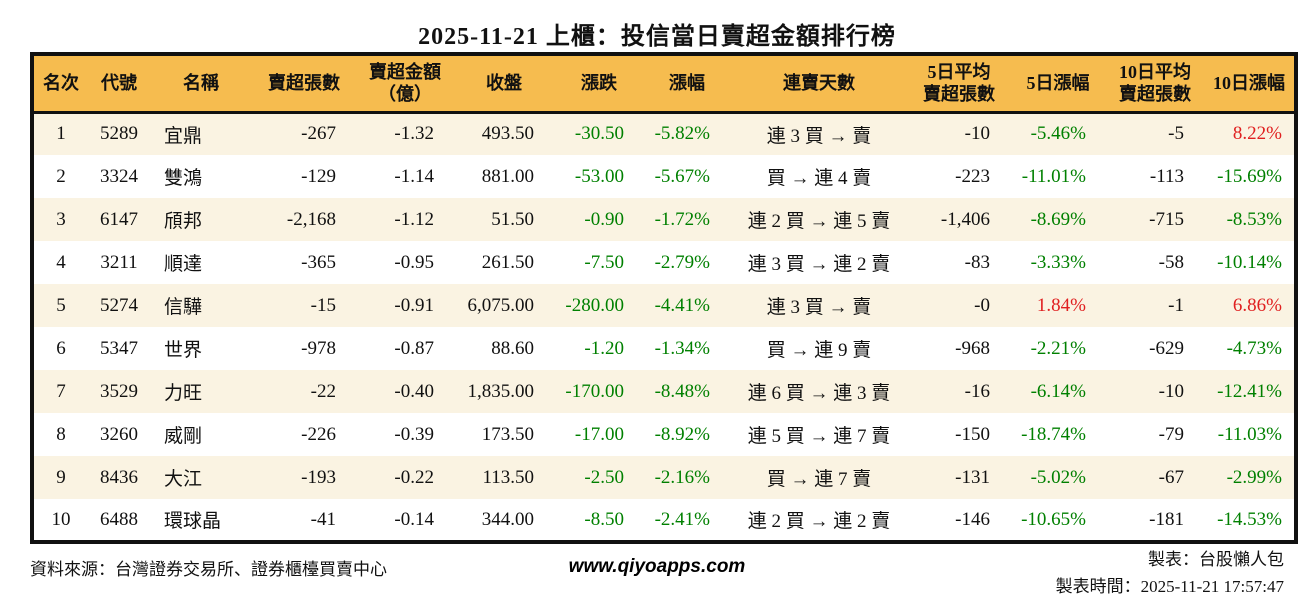 Image resolution: width=1314 pixels, height=612 pixels. What do you see at coordinates (1058, 348) in the screenshot?
I see `cell-pct-5d: -2.21%` at bounding box center [1058, 348].